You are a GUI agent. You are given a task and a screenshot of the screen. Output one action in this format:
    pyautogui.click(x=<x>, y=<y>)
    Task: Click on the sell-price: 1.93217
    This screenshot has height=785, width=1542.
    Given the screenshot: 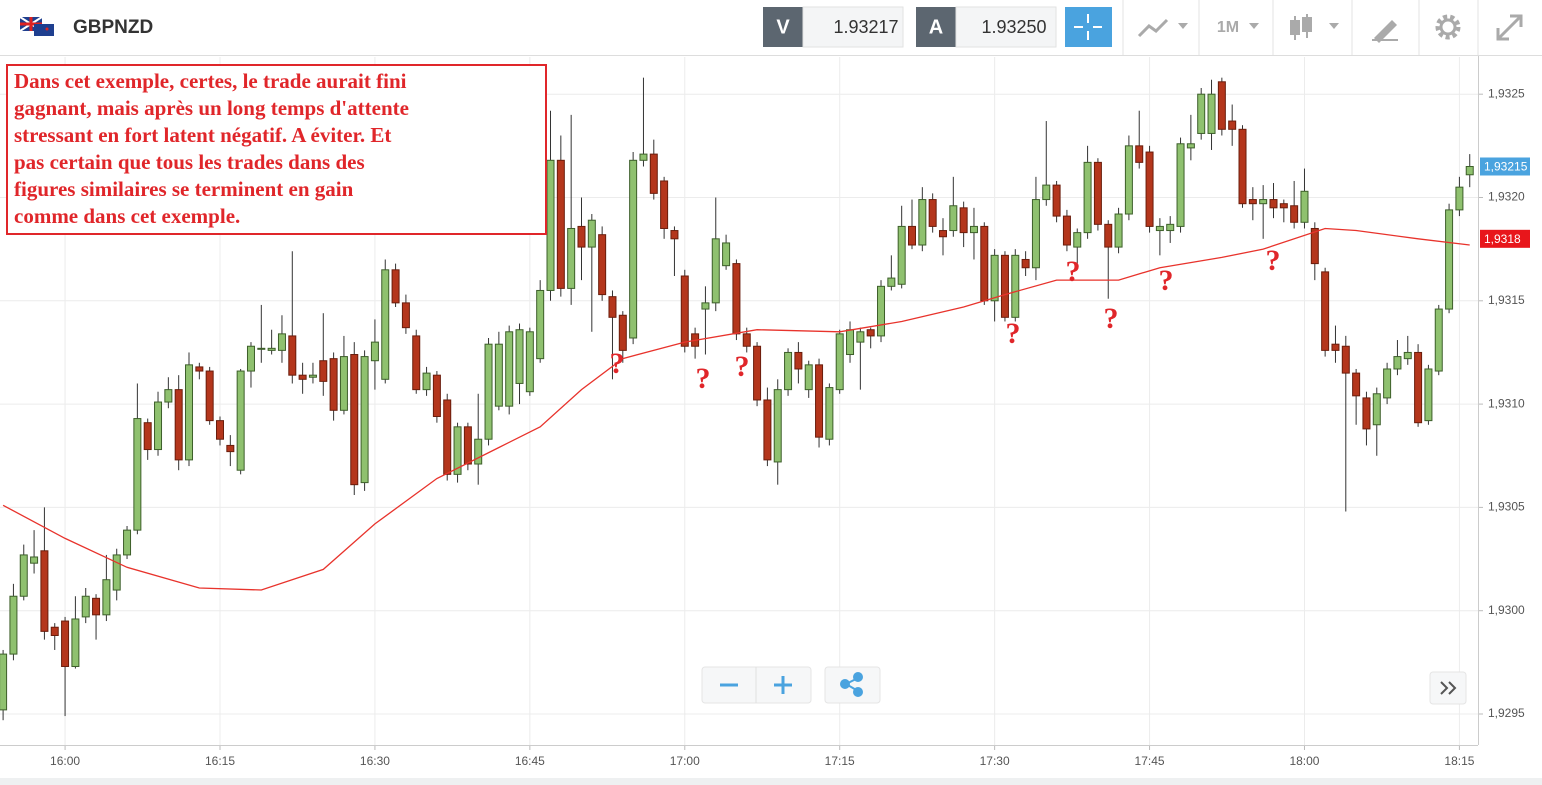 What is the action you would take?
    pyautogui.click(x=865, y=27)
    